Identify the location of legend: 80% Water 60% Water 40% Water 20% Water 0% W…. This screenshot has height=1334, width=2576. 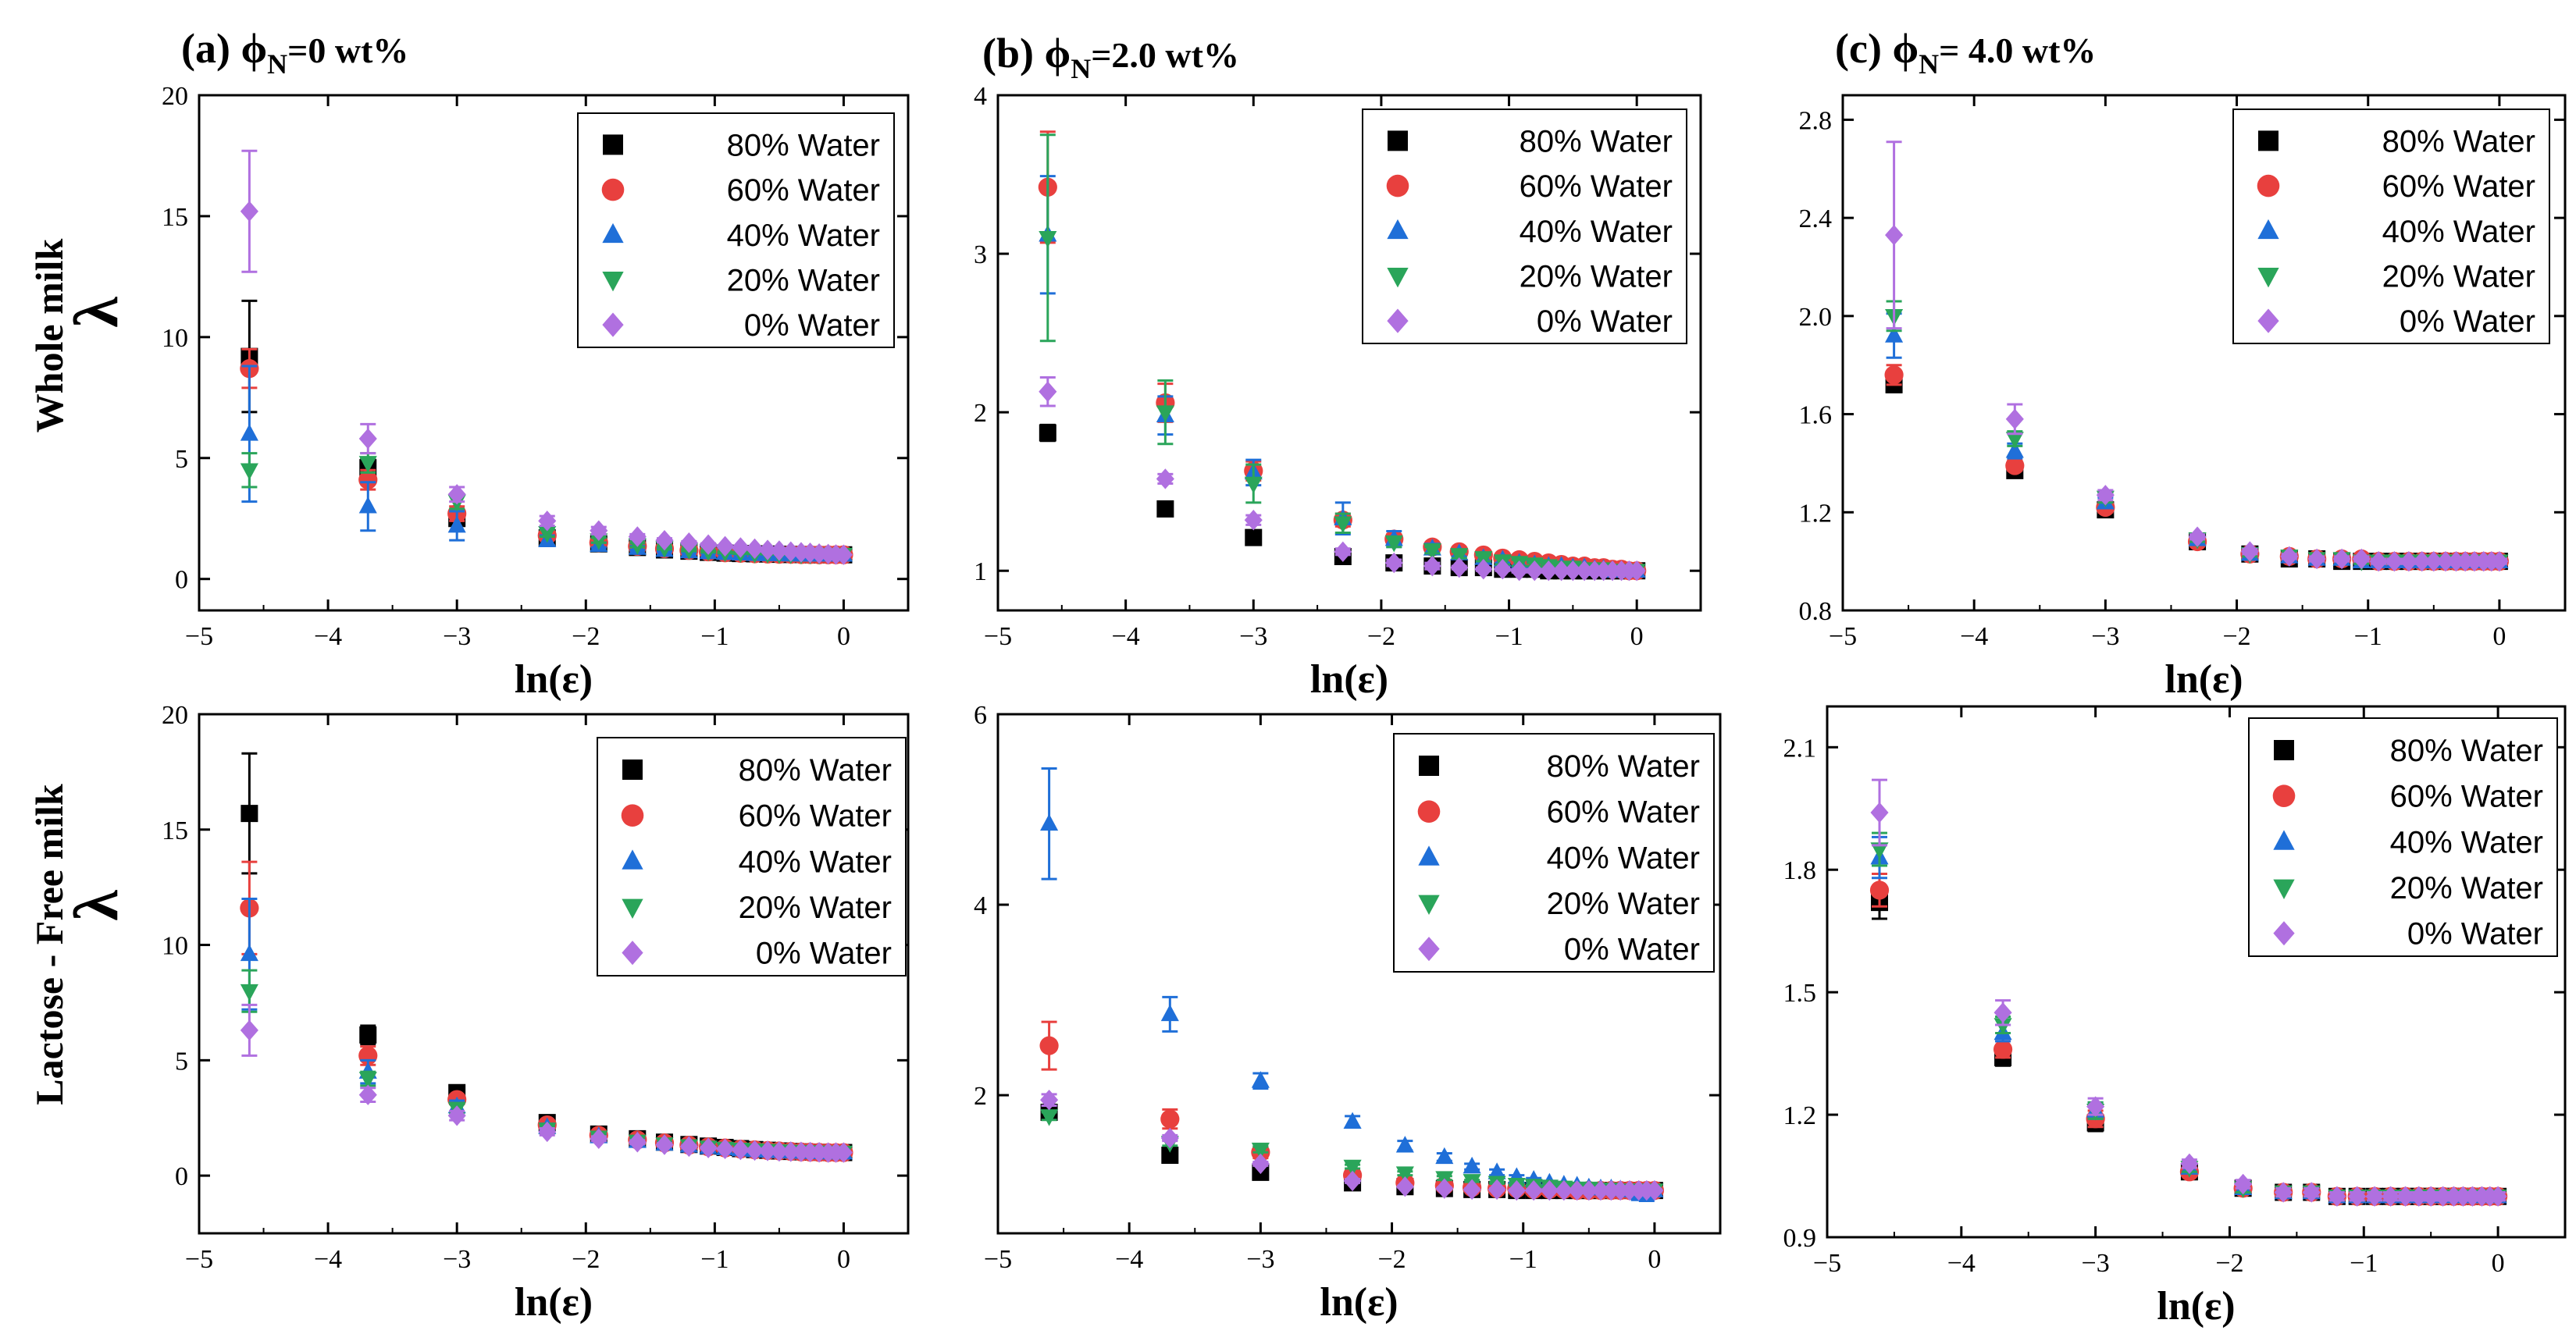
(752, 856).